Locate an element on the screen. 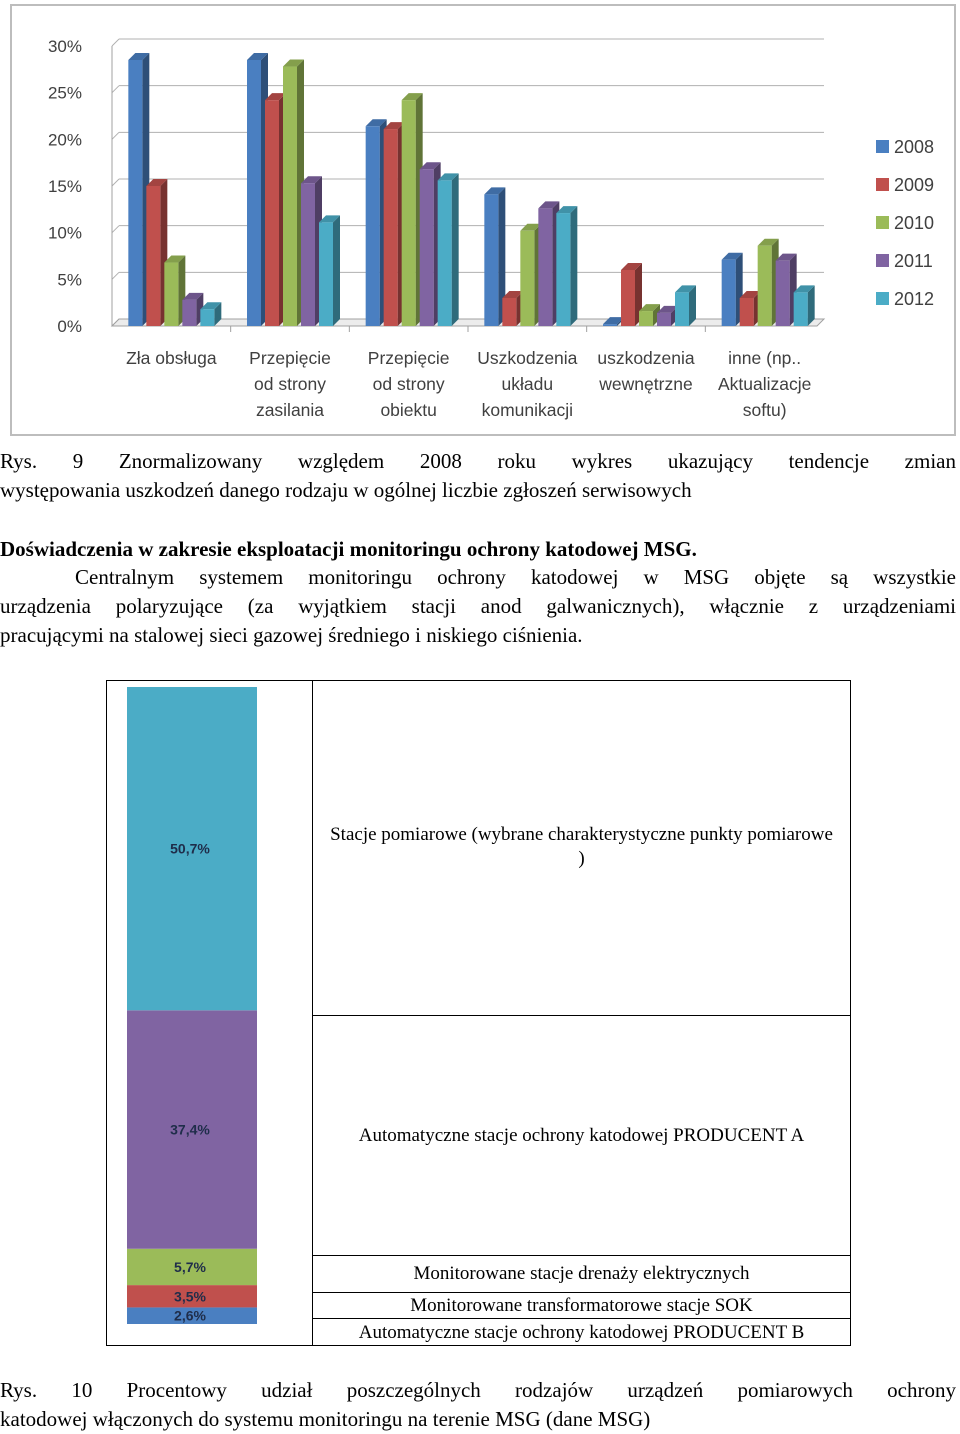 This screenshot has height=1434, width=960. bar-2008-cat3 is located at coordinates (495, 256).